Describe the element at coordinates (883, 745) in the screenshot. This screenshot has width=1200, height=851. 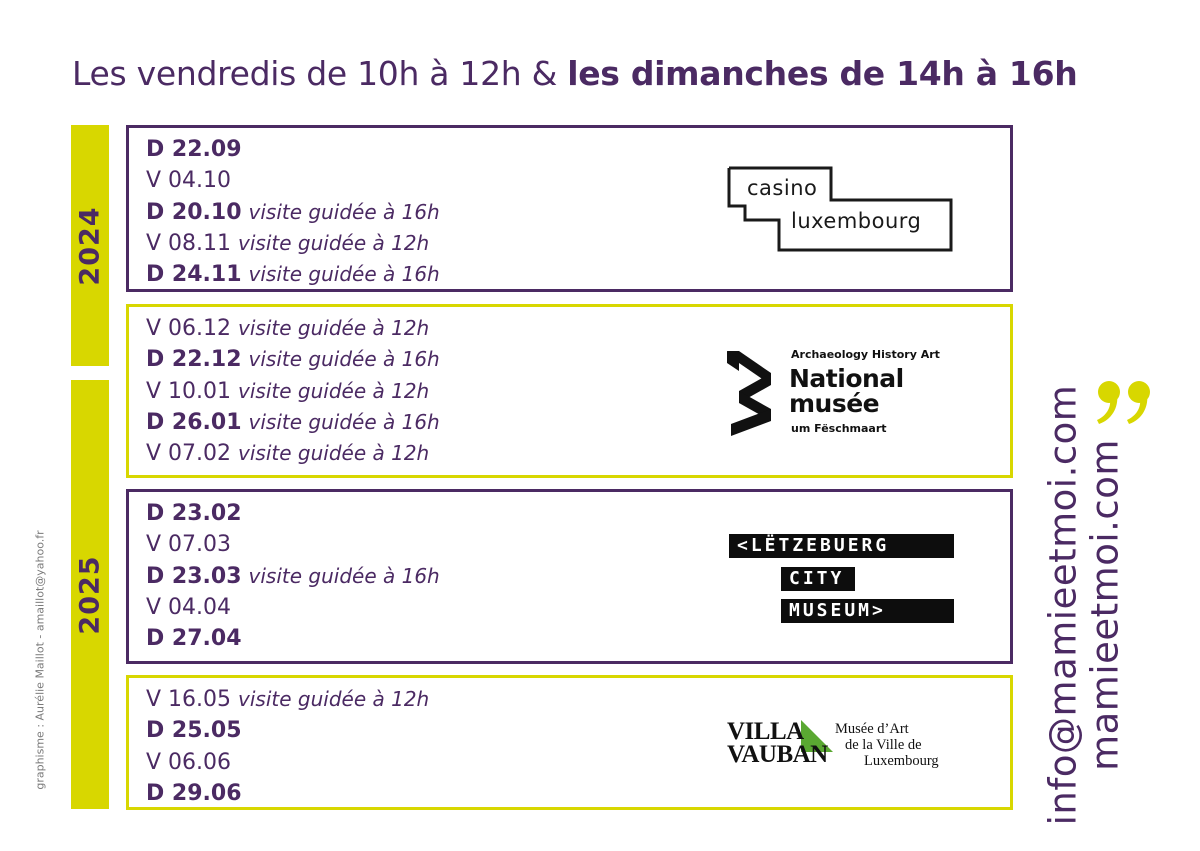
I see `villa-vauban-sub-2: de la Ville de` at that location.